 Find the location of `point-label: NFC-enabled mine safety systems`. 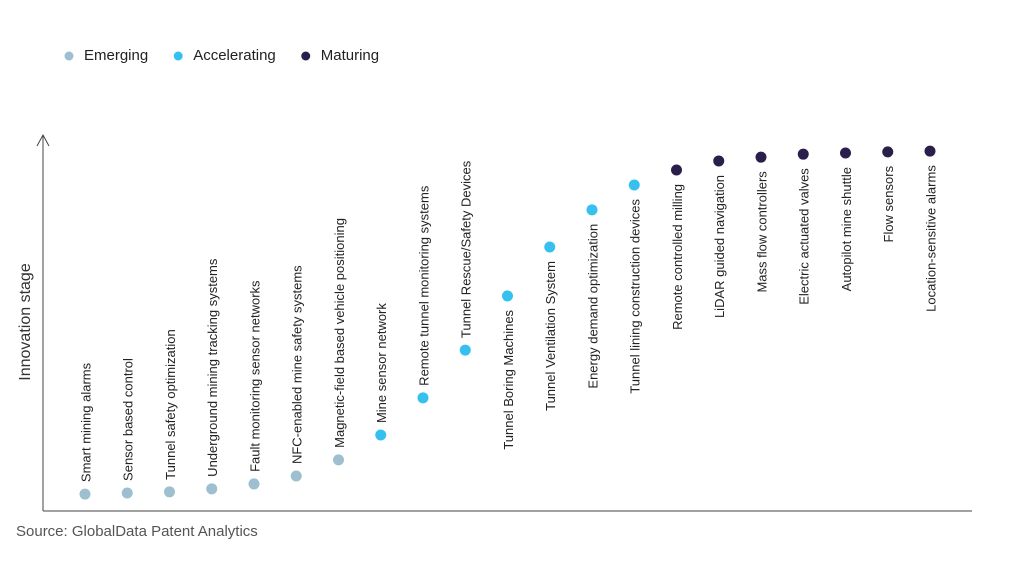

point-label: NFC-enabled mine safety systems is located at coordinates (297, 364).